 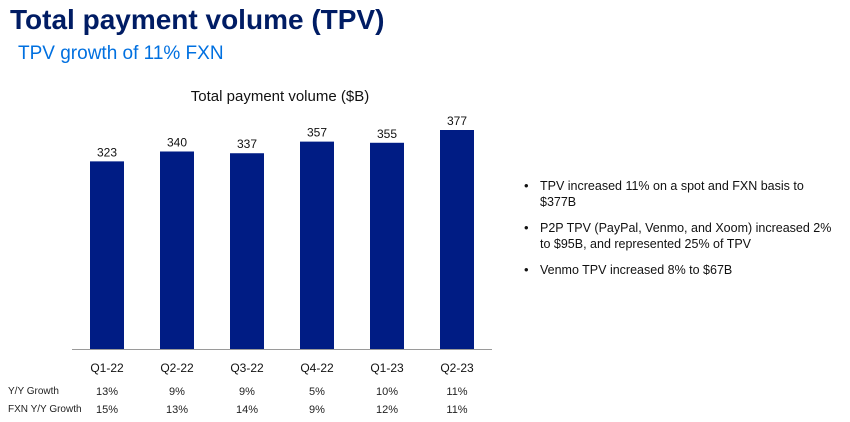 What do you see at coordinates (317, 133) in the screenshot?
I see `bar-value-label: 357` at bounding box center [317, 133].